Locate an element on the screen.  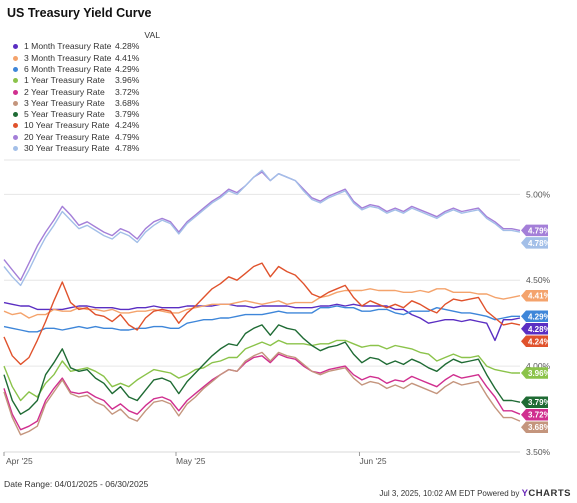
legend-series-value: 3.72% is located at coordinates (127, 91).